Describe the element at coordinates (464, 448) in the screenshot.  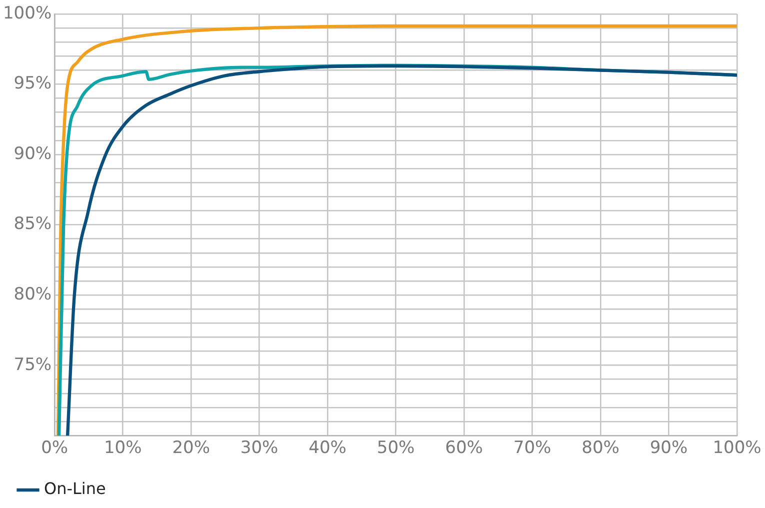
I see `x-tick-label: 60%` at that location.